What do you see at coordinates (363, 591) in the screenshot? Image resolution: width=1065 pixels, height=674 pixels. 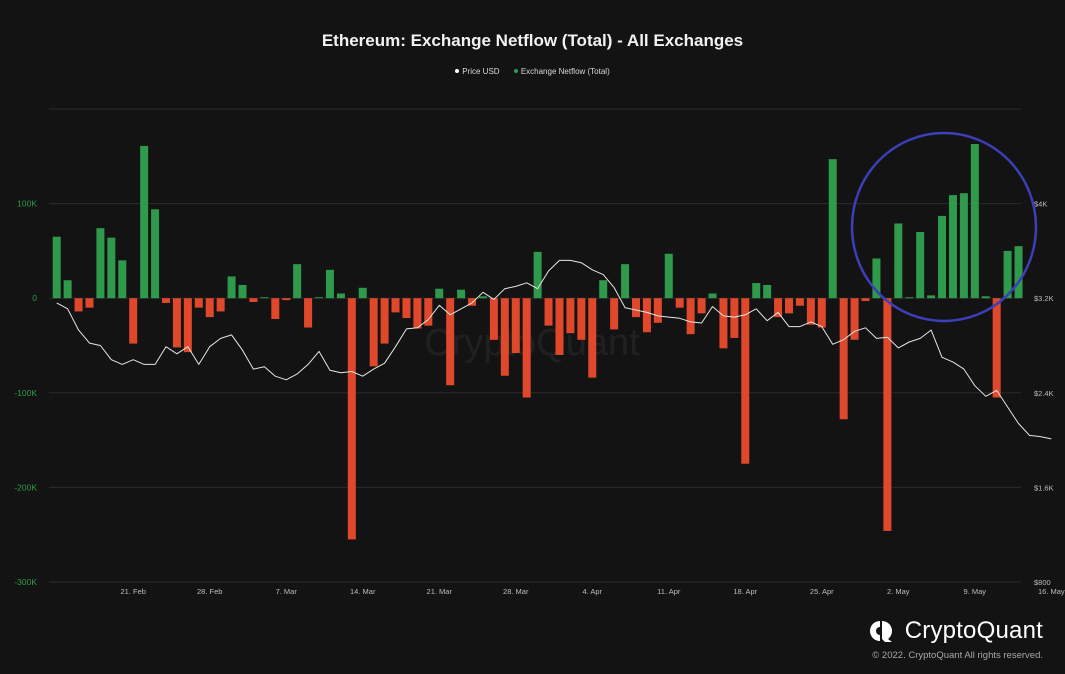 I see `x-axis-tick-label: 14. Mar` at bounding box center [363, 591].